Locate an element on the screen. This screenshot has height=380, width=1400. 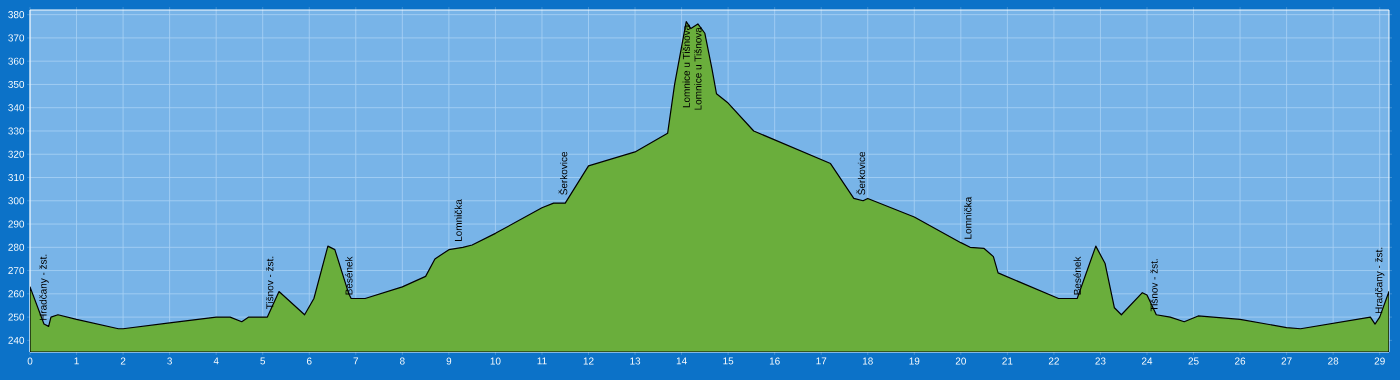
y-tick-label: 240 is located at coordinates (16, 340).